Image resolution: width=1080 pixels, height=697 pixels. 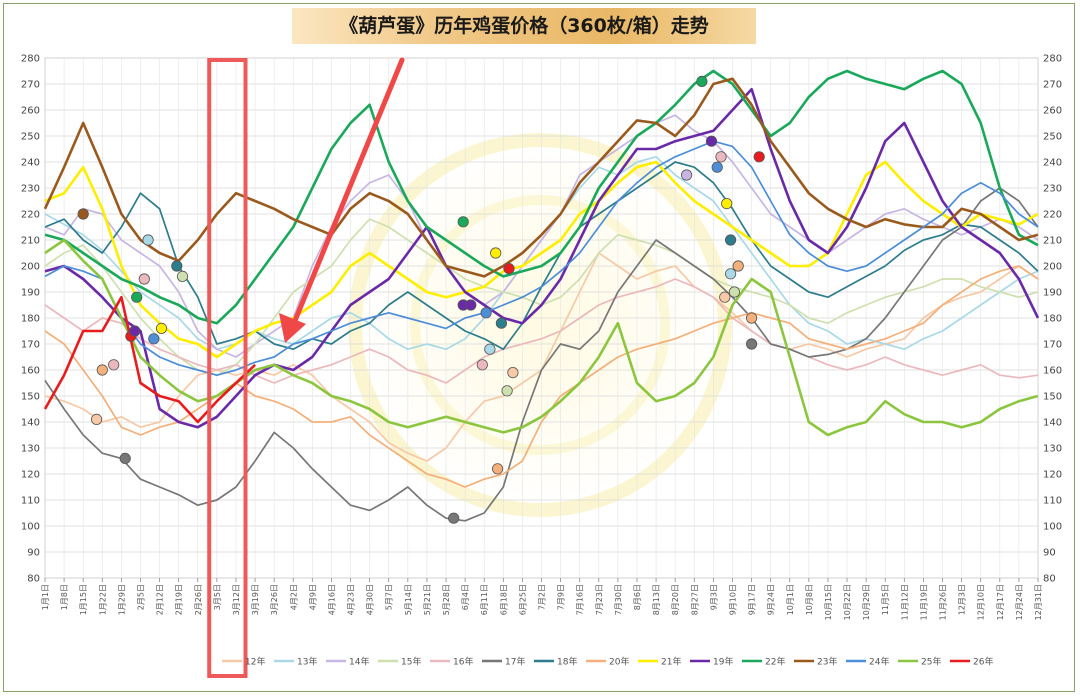 What do you see at coordinates (30, 189) in the screenshot?
I see `y-tick-label-left: 230` at bounding box center [30, 189].